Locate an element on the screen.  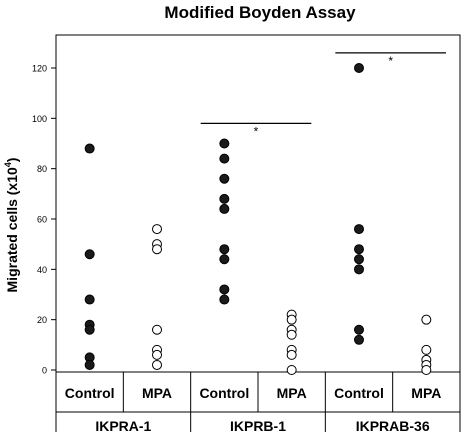
y-tick-label: 40 is located at coordinates (42, 270).